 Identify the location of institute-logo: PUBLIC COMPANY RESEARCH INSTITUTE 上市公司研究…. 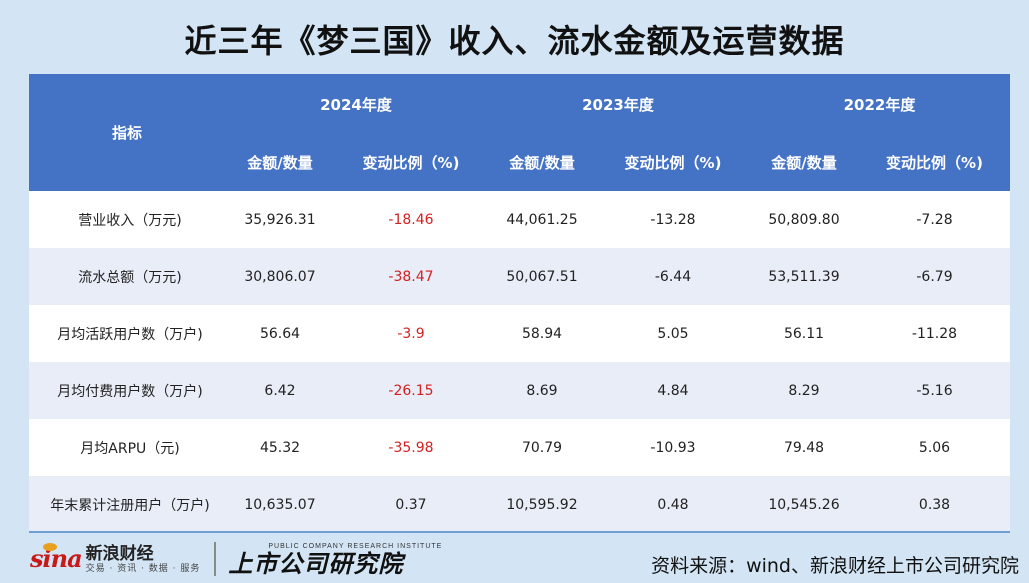
(335, 559).